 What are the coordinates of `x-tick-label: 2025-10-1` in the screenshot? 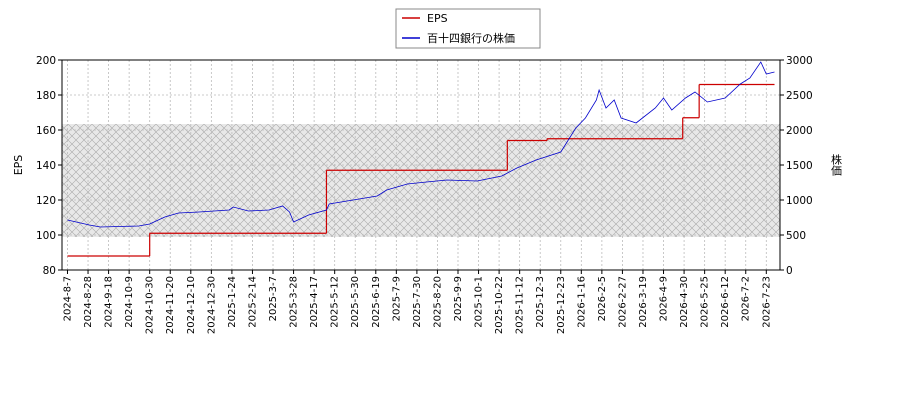 It's located at (479, 302).